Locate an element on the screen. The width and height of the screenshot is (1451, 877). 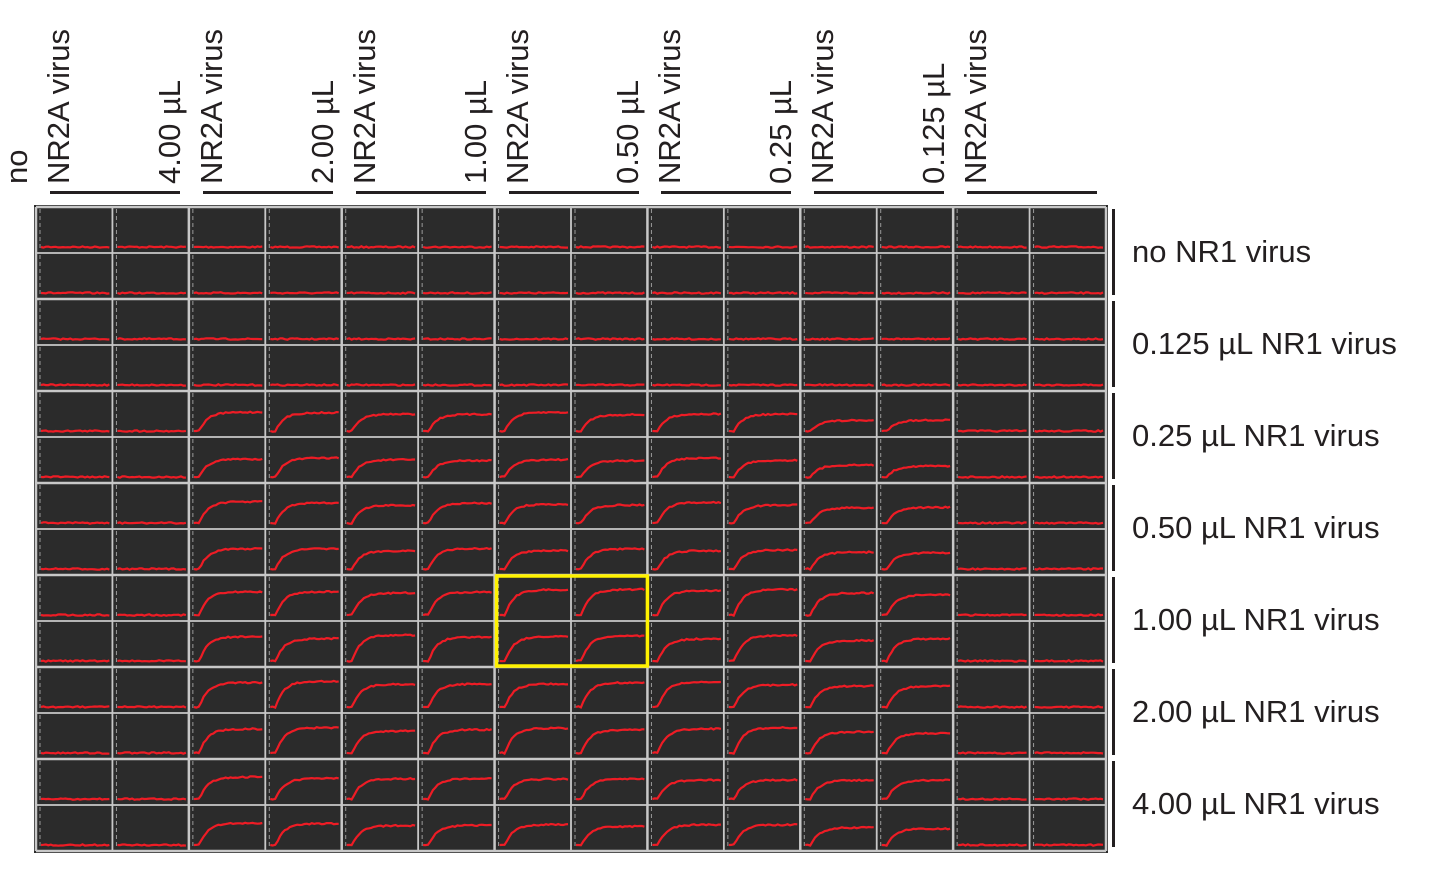
trace-r13-c6 is located at coordinates (534, 834).